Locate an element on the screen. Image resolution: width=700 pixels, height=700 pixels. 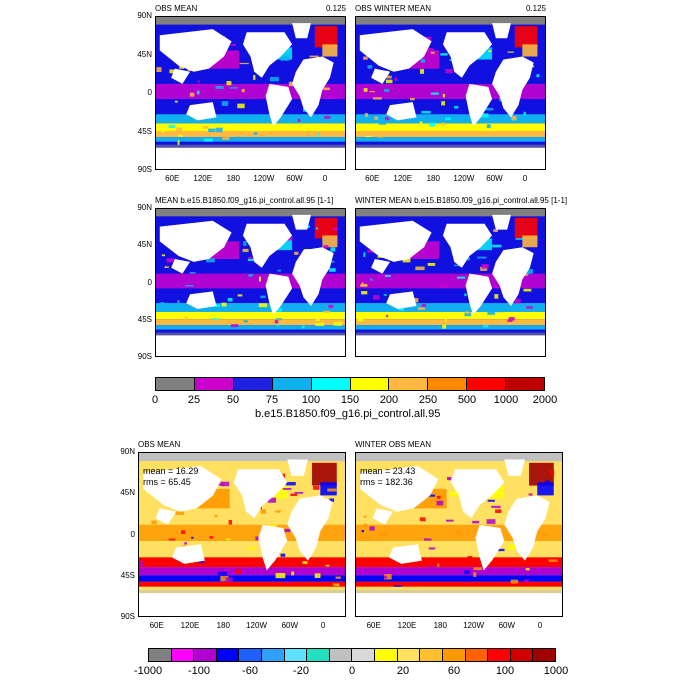
colorbar-label: 0 is located at coordinates (155, 400).